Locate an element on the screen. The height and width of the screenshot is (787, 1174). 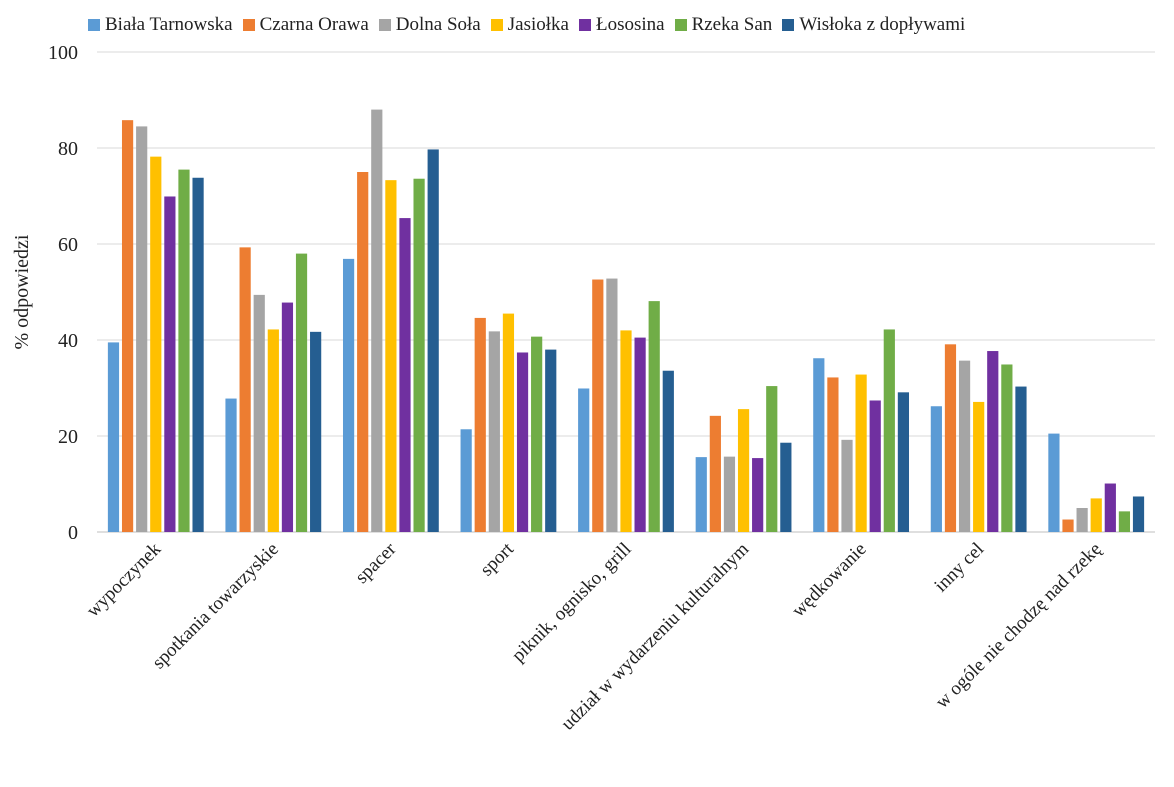
legend-item: Wisłoka z dopływami is located at coordinates (873, 25).